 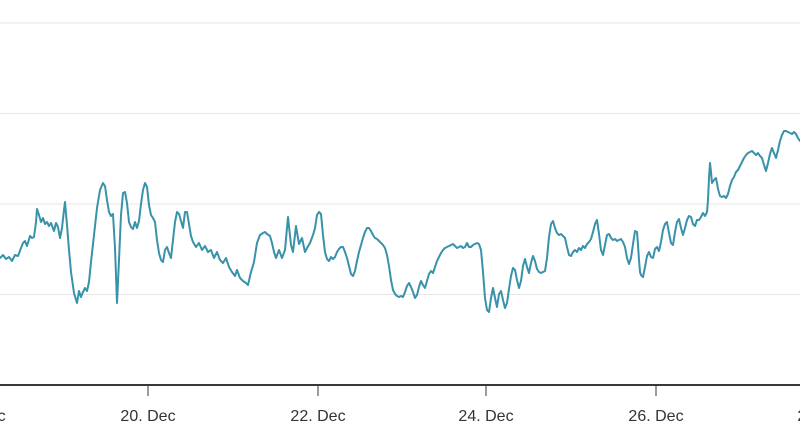 What do you see at coordinates (655, 416) in the screenshot?
I see `x-axis-label: 26. Dec` at bounding box center [655, 416].